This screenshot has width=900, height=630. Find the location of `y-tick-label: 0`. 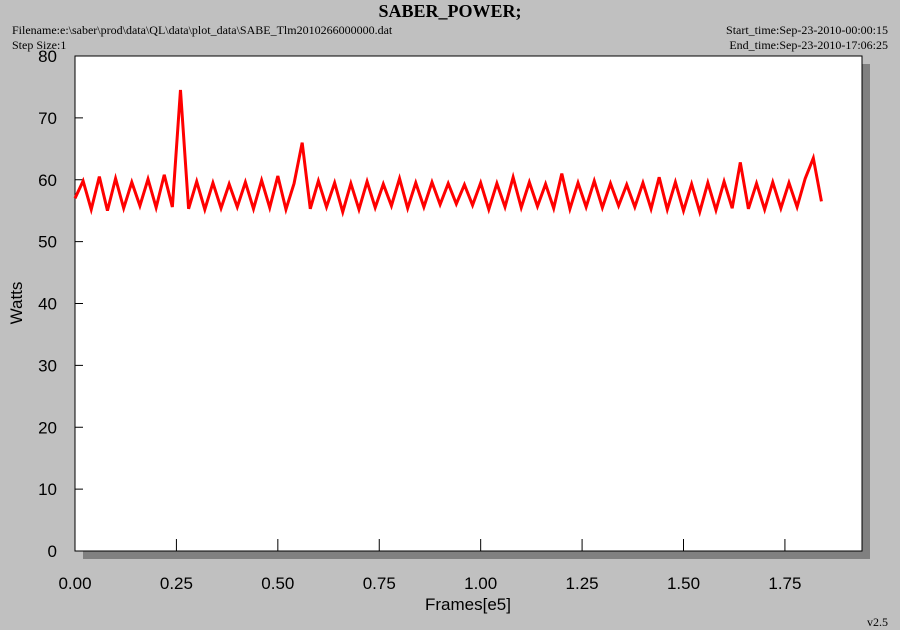

y-tick-label: 0 is located at coordinates (52, 551).